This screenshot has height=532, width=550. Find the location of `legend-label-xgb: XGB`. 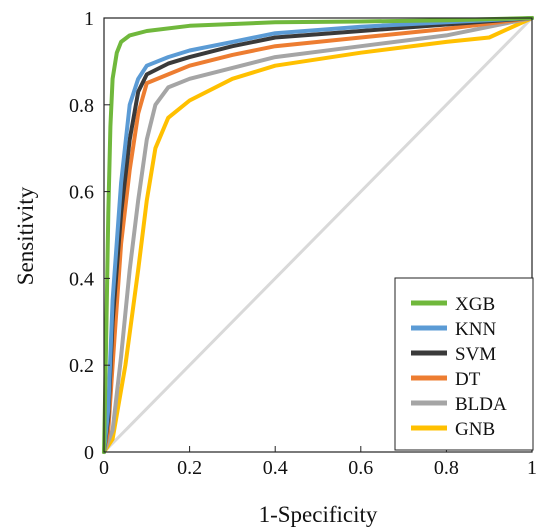

legend-label-xgb: XGB is located at coordinates (475, 304).